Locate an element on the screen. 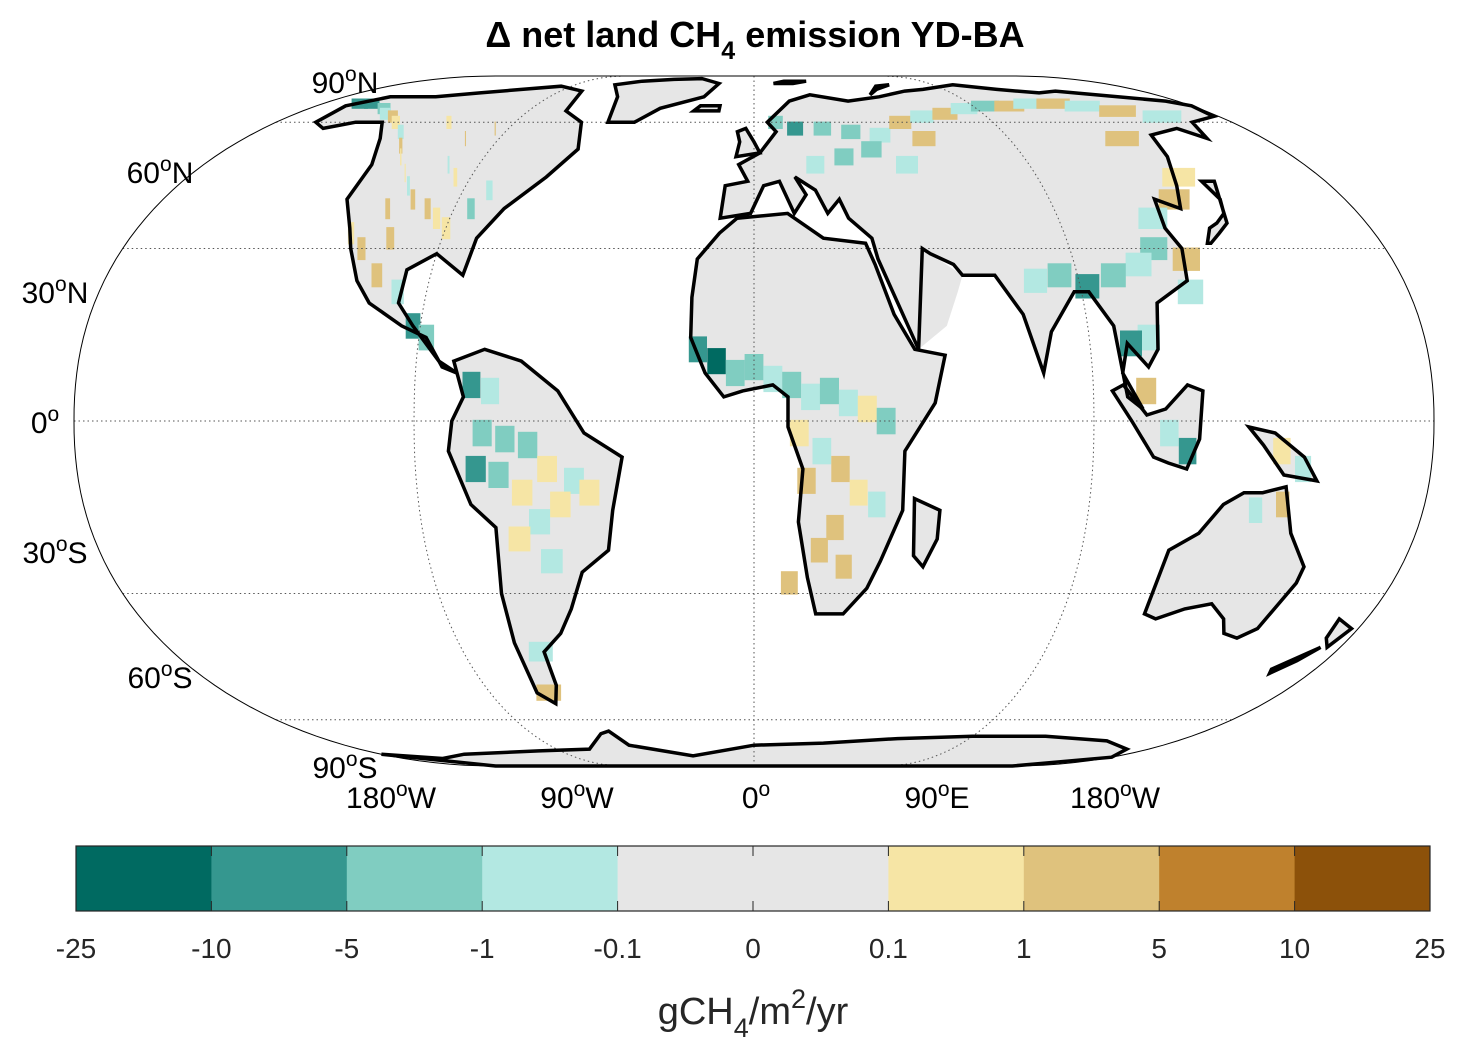 The image size is (1467, 1059). coastline-new-guinea is located at coordinates (1282, 454).